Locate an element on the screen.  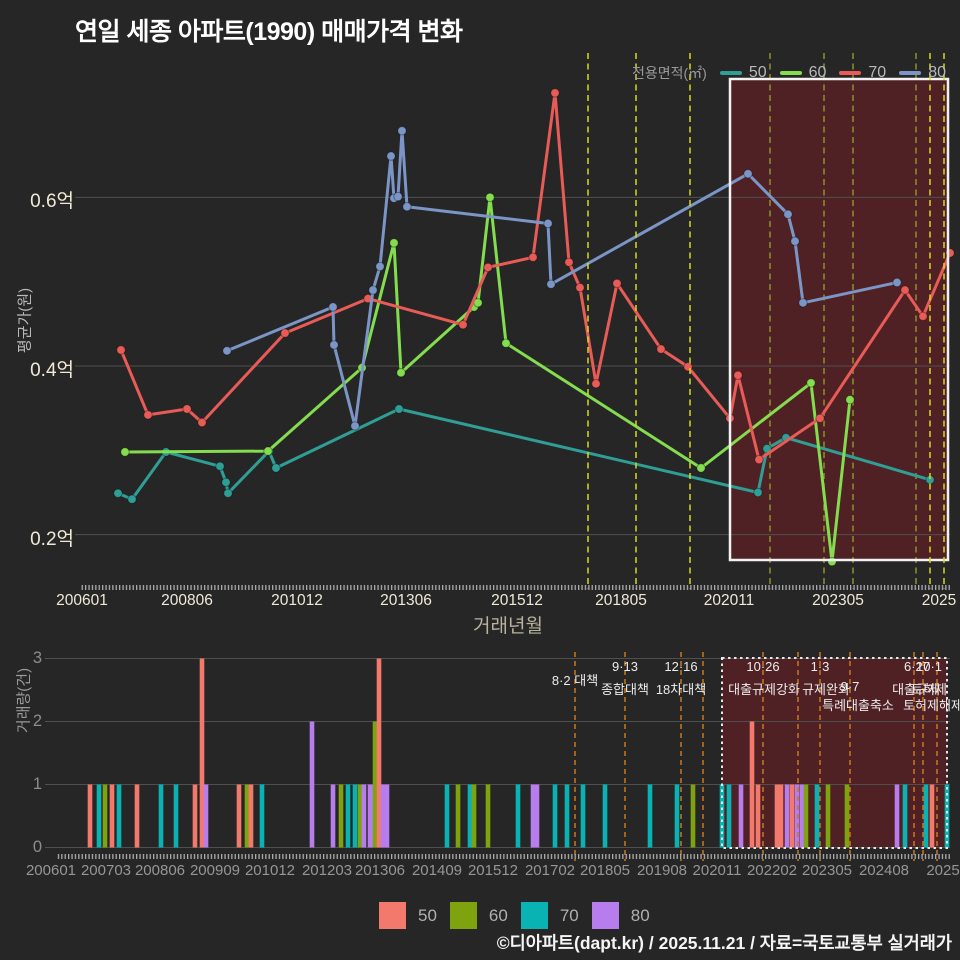
line-legend: 전용면적(㎡) 50 60 70 80 is located at coordinates (789, 73).